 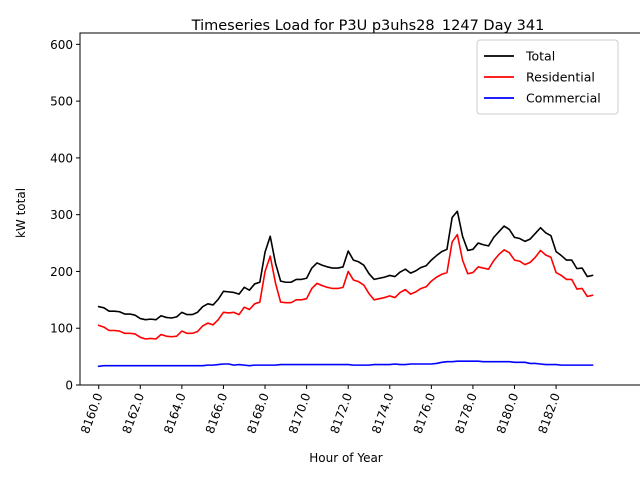 I want to click on legend-label-commercial: Commercial, so click(x=563, y=98).